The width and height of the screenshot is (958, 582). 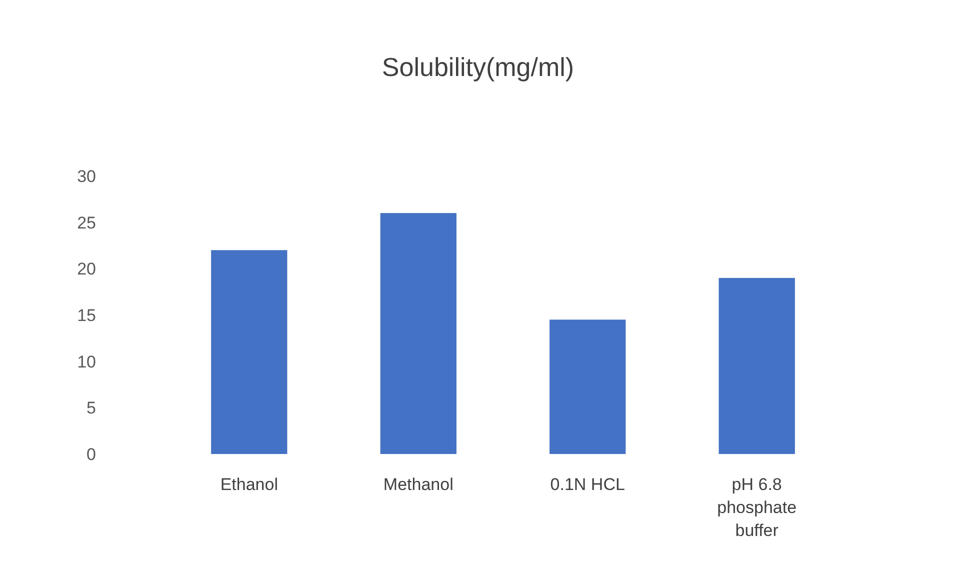 I want to click on y-tick-label: 30, so click(x=86, y=176).